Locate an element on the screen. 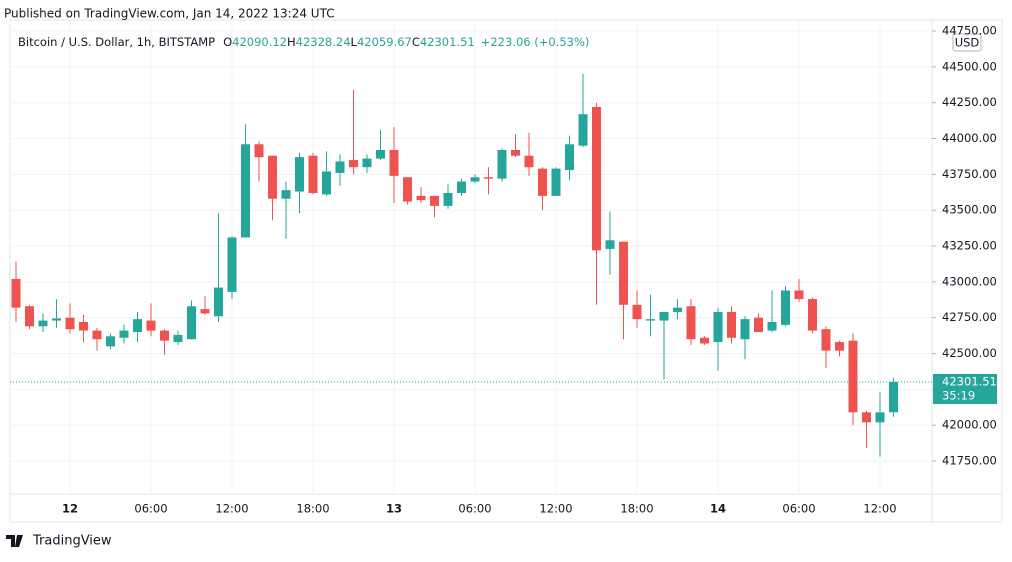 The height and width of the screenshot is (562, 1012). legend-key: L is located at coordinates (354, 42).